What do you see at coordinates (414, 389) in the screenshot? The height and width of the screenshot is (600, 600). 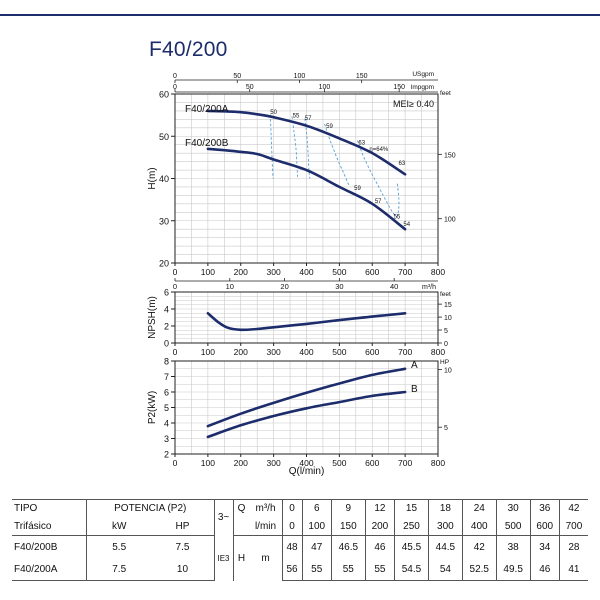 I see `power-label-b: B` at bounding box center [414, 389].